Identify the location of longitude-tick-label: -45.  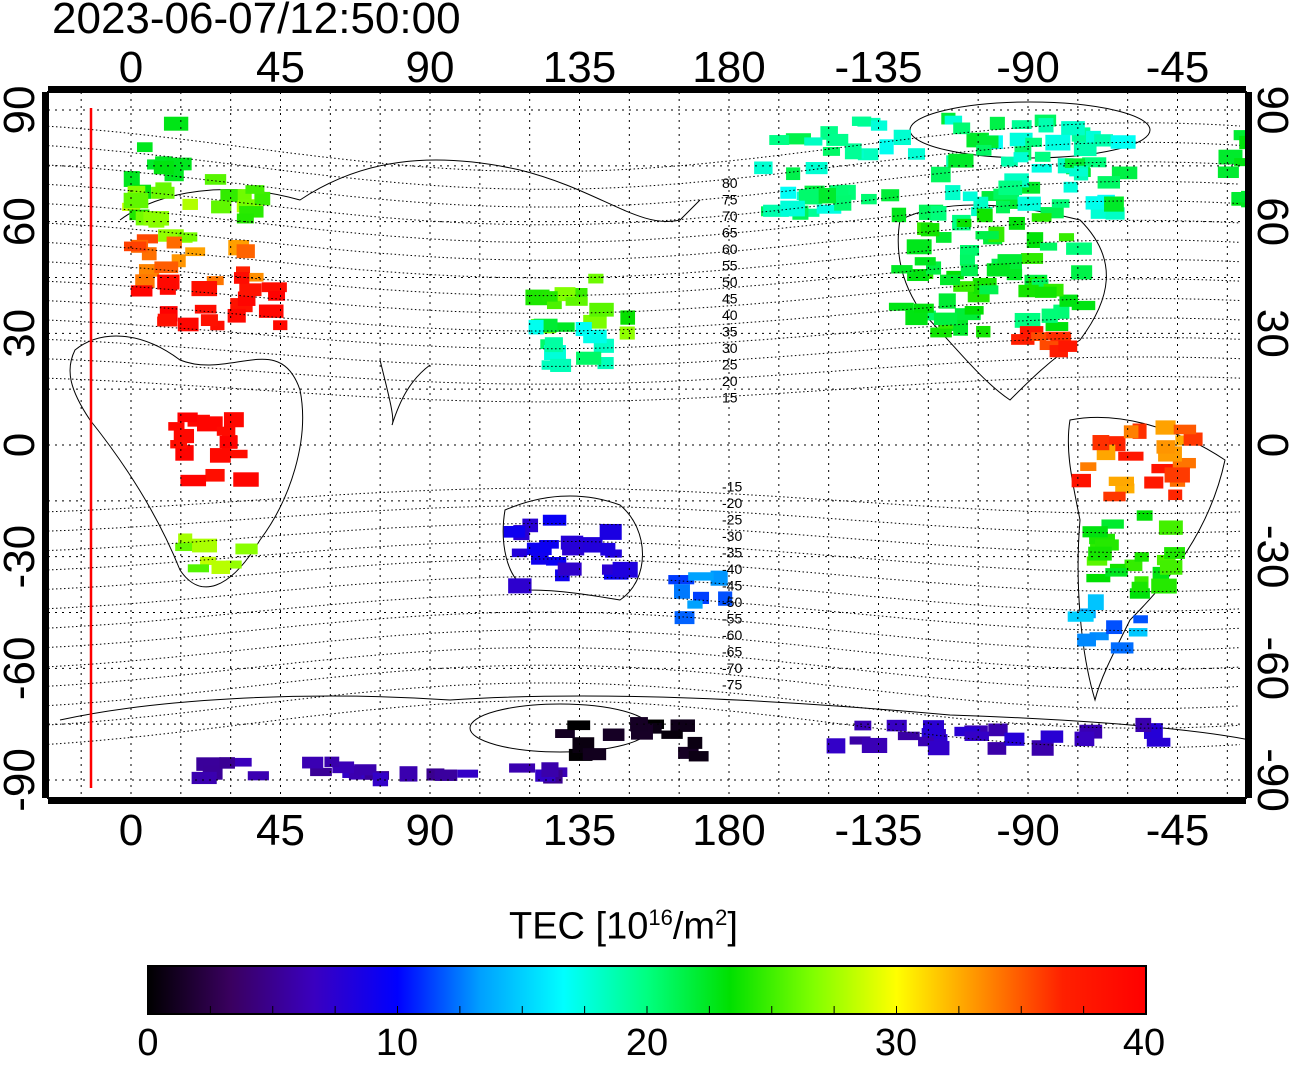
(1178, 830).